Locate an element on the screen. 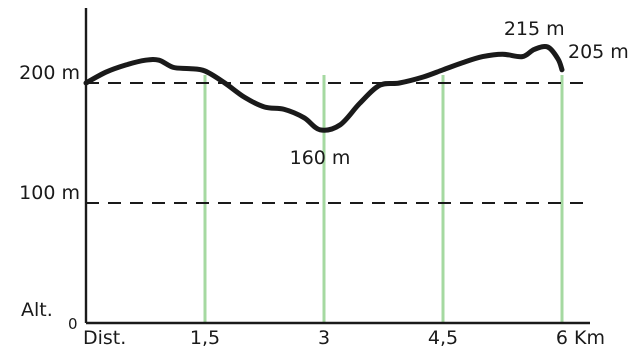  x-tick-label-2: 4,5 is located at coordinates (443, 338).